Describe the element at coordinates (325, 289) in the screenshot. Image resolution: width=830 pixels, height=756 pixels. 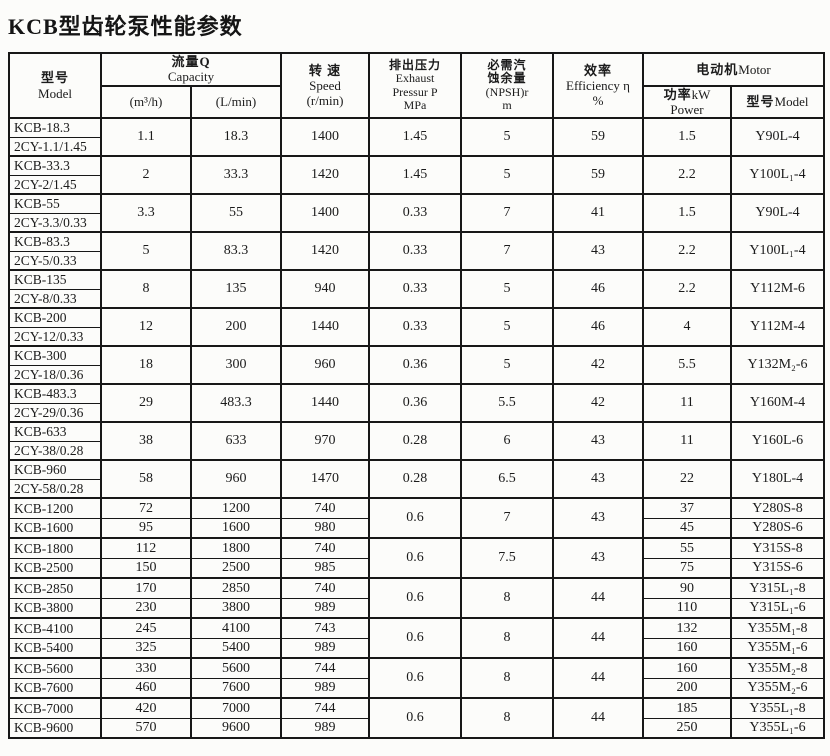
I see `cell-speed: 940` at that location.